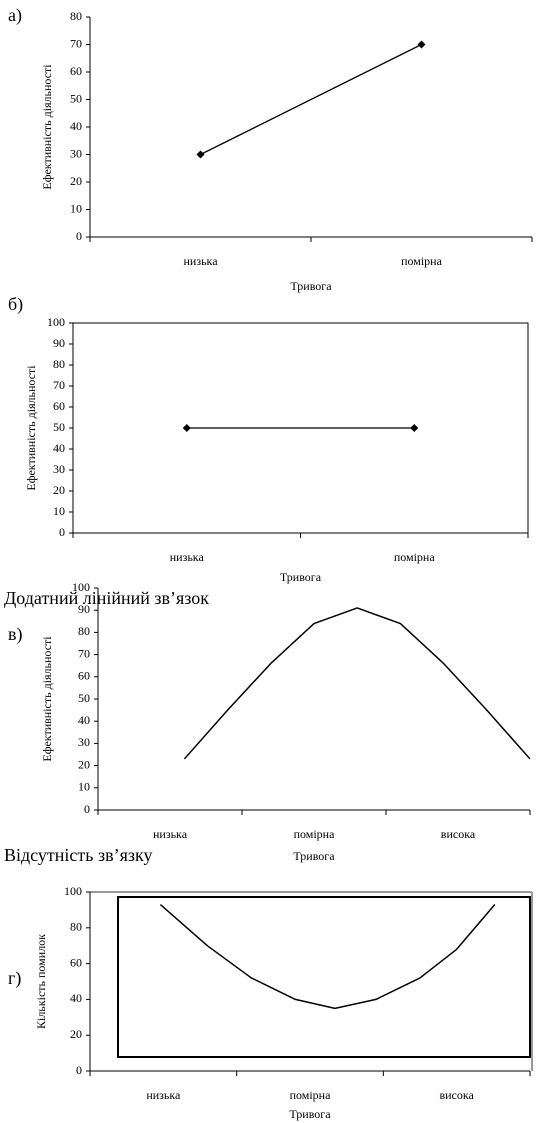 The image size is (543, 1123). What do you see at coordinates (78, 855) in the screenshot?
I see `caption: Відсутність зв’язку` at bounding box center [78, 855].